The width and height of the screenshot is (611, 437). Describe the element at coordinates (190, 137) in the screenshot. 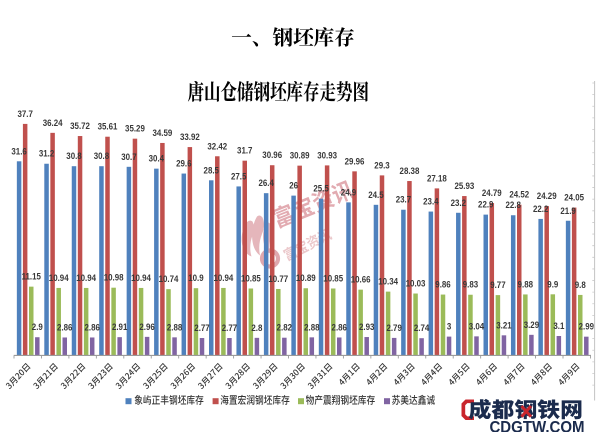

I see `svg-text: 33.92` at that location.